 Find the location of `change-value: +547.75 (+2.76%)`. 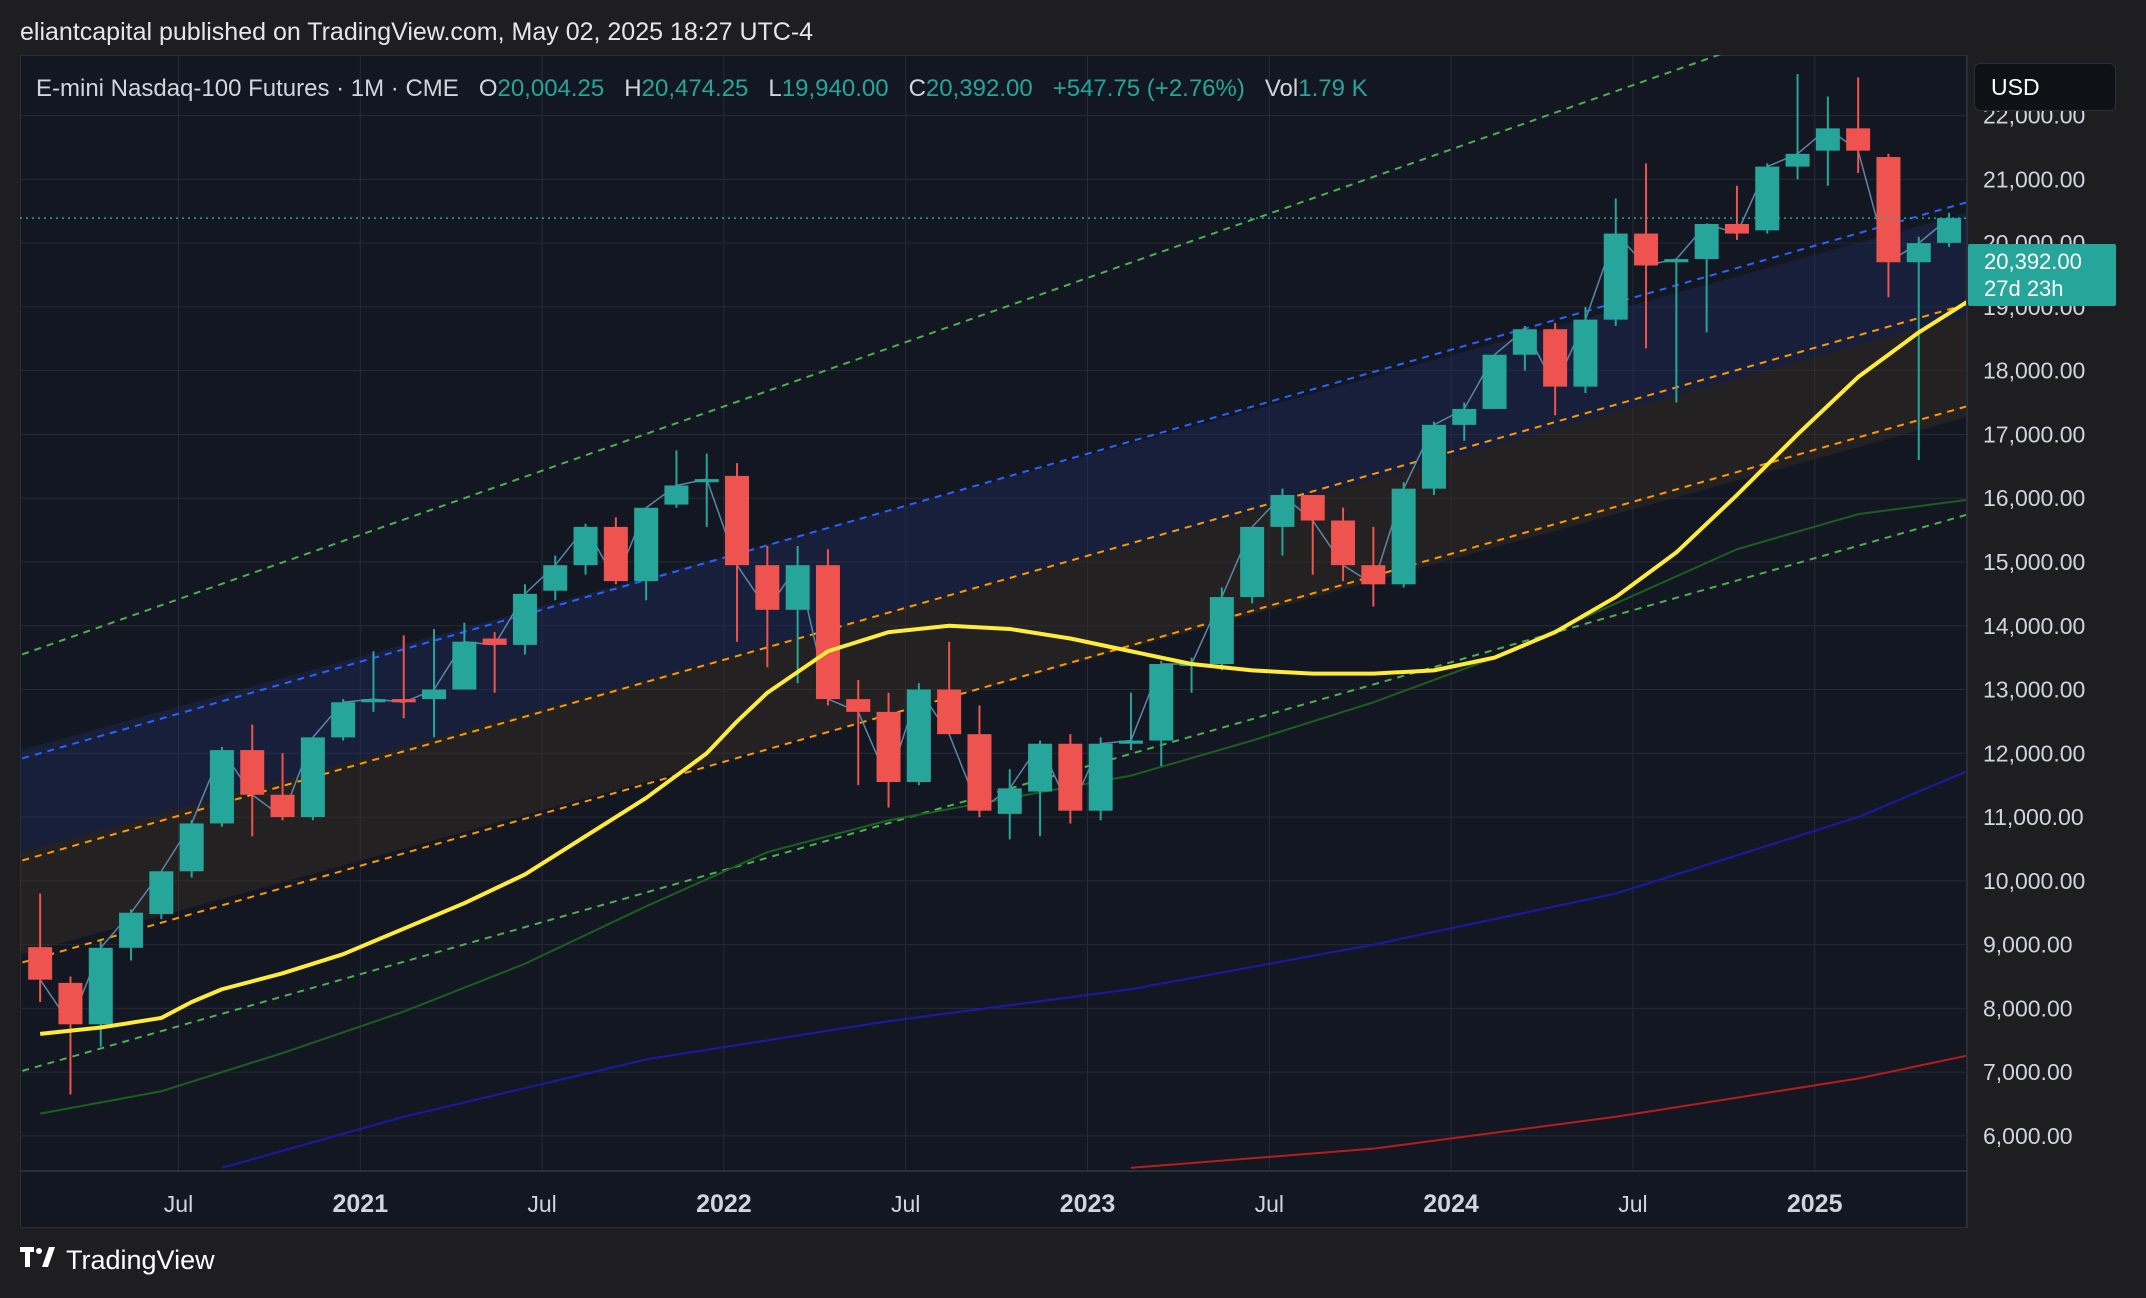

change-value: +547.75 (+2.76%) is located at coordinates (1148, 88).